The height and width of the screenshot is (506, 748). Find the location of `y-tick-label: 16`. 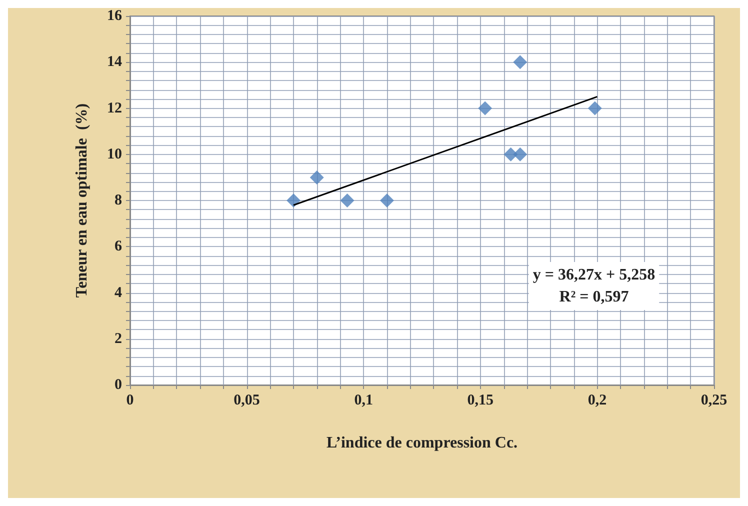

y-tick-label: 16 is located at coordinates (114, 16).